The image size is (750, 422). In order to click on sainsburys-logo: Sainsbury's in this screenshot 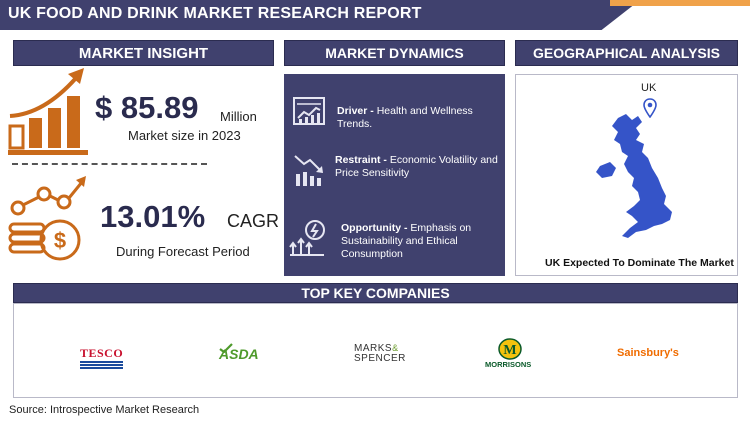, I will do `click(648, 353)`.